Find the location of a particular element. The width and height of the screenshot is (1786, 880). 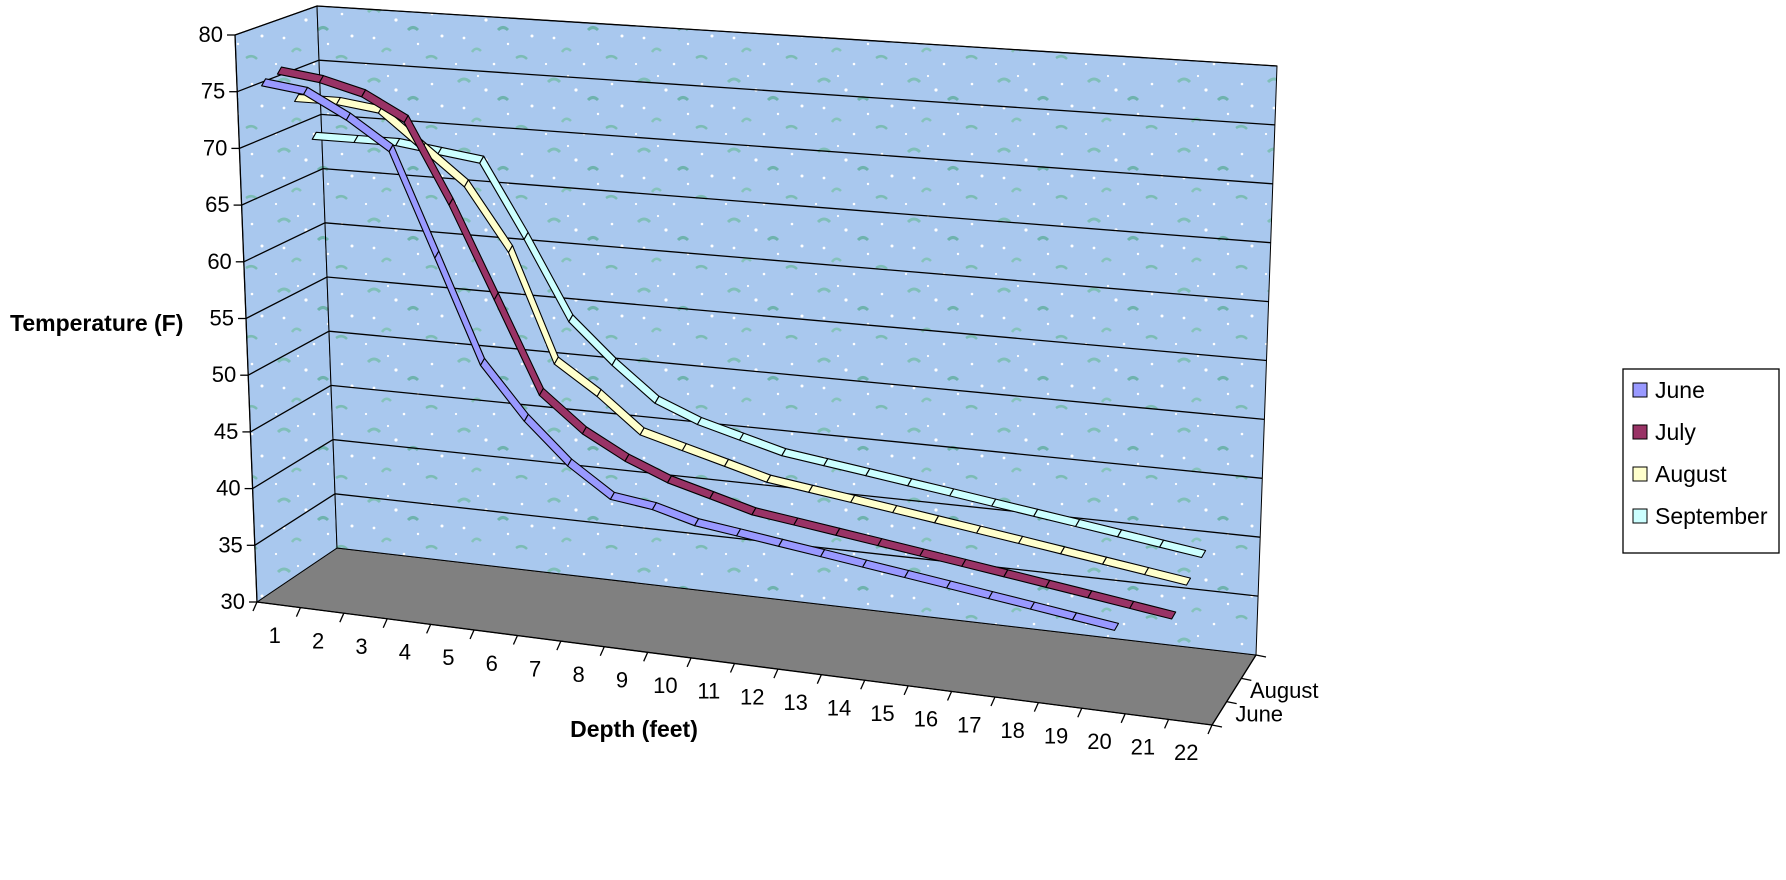

x-tick-label: 16 is located at coordinates (926, 719).